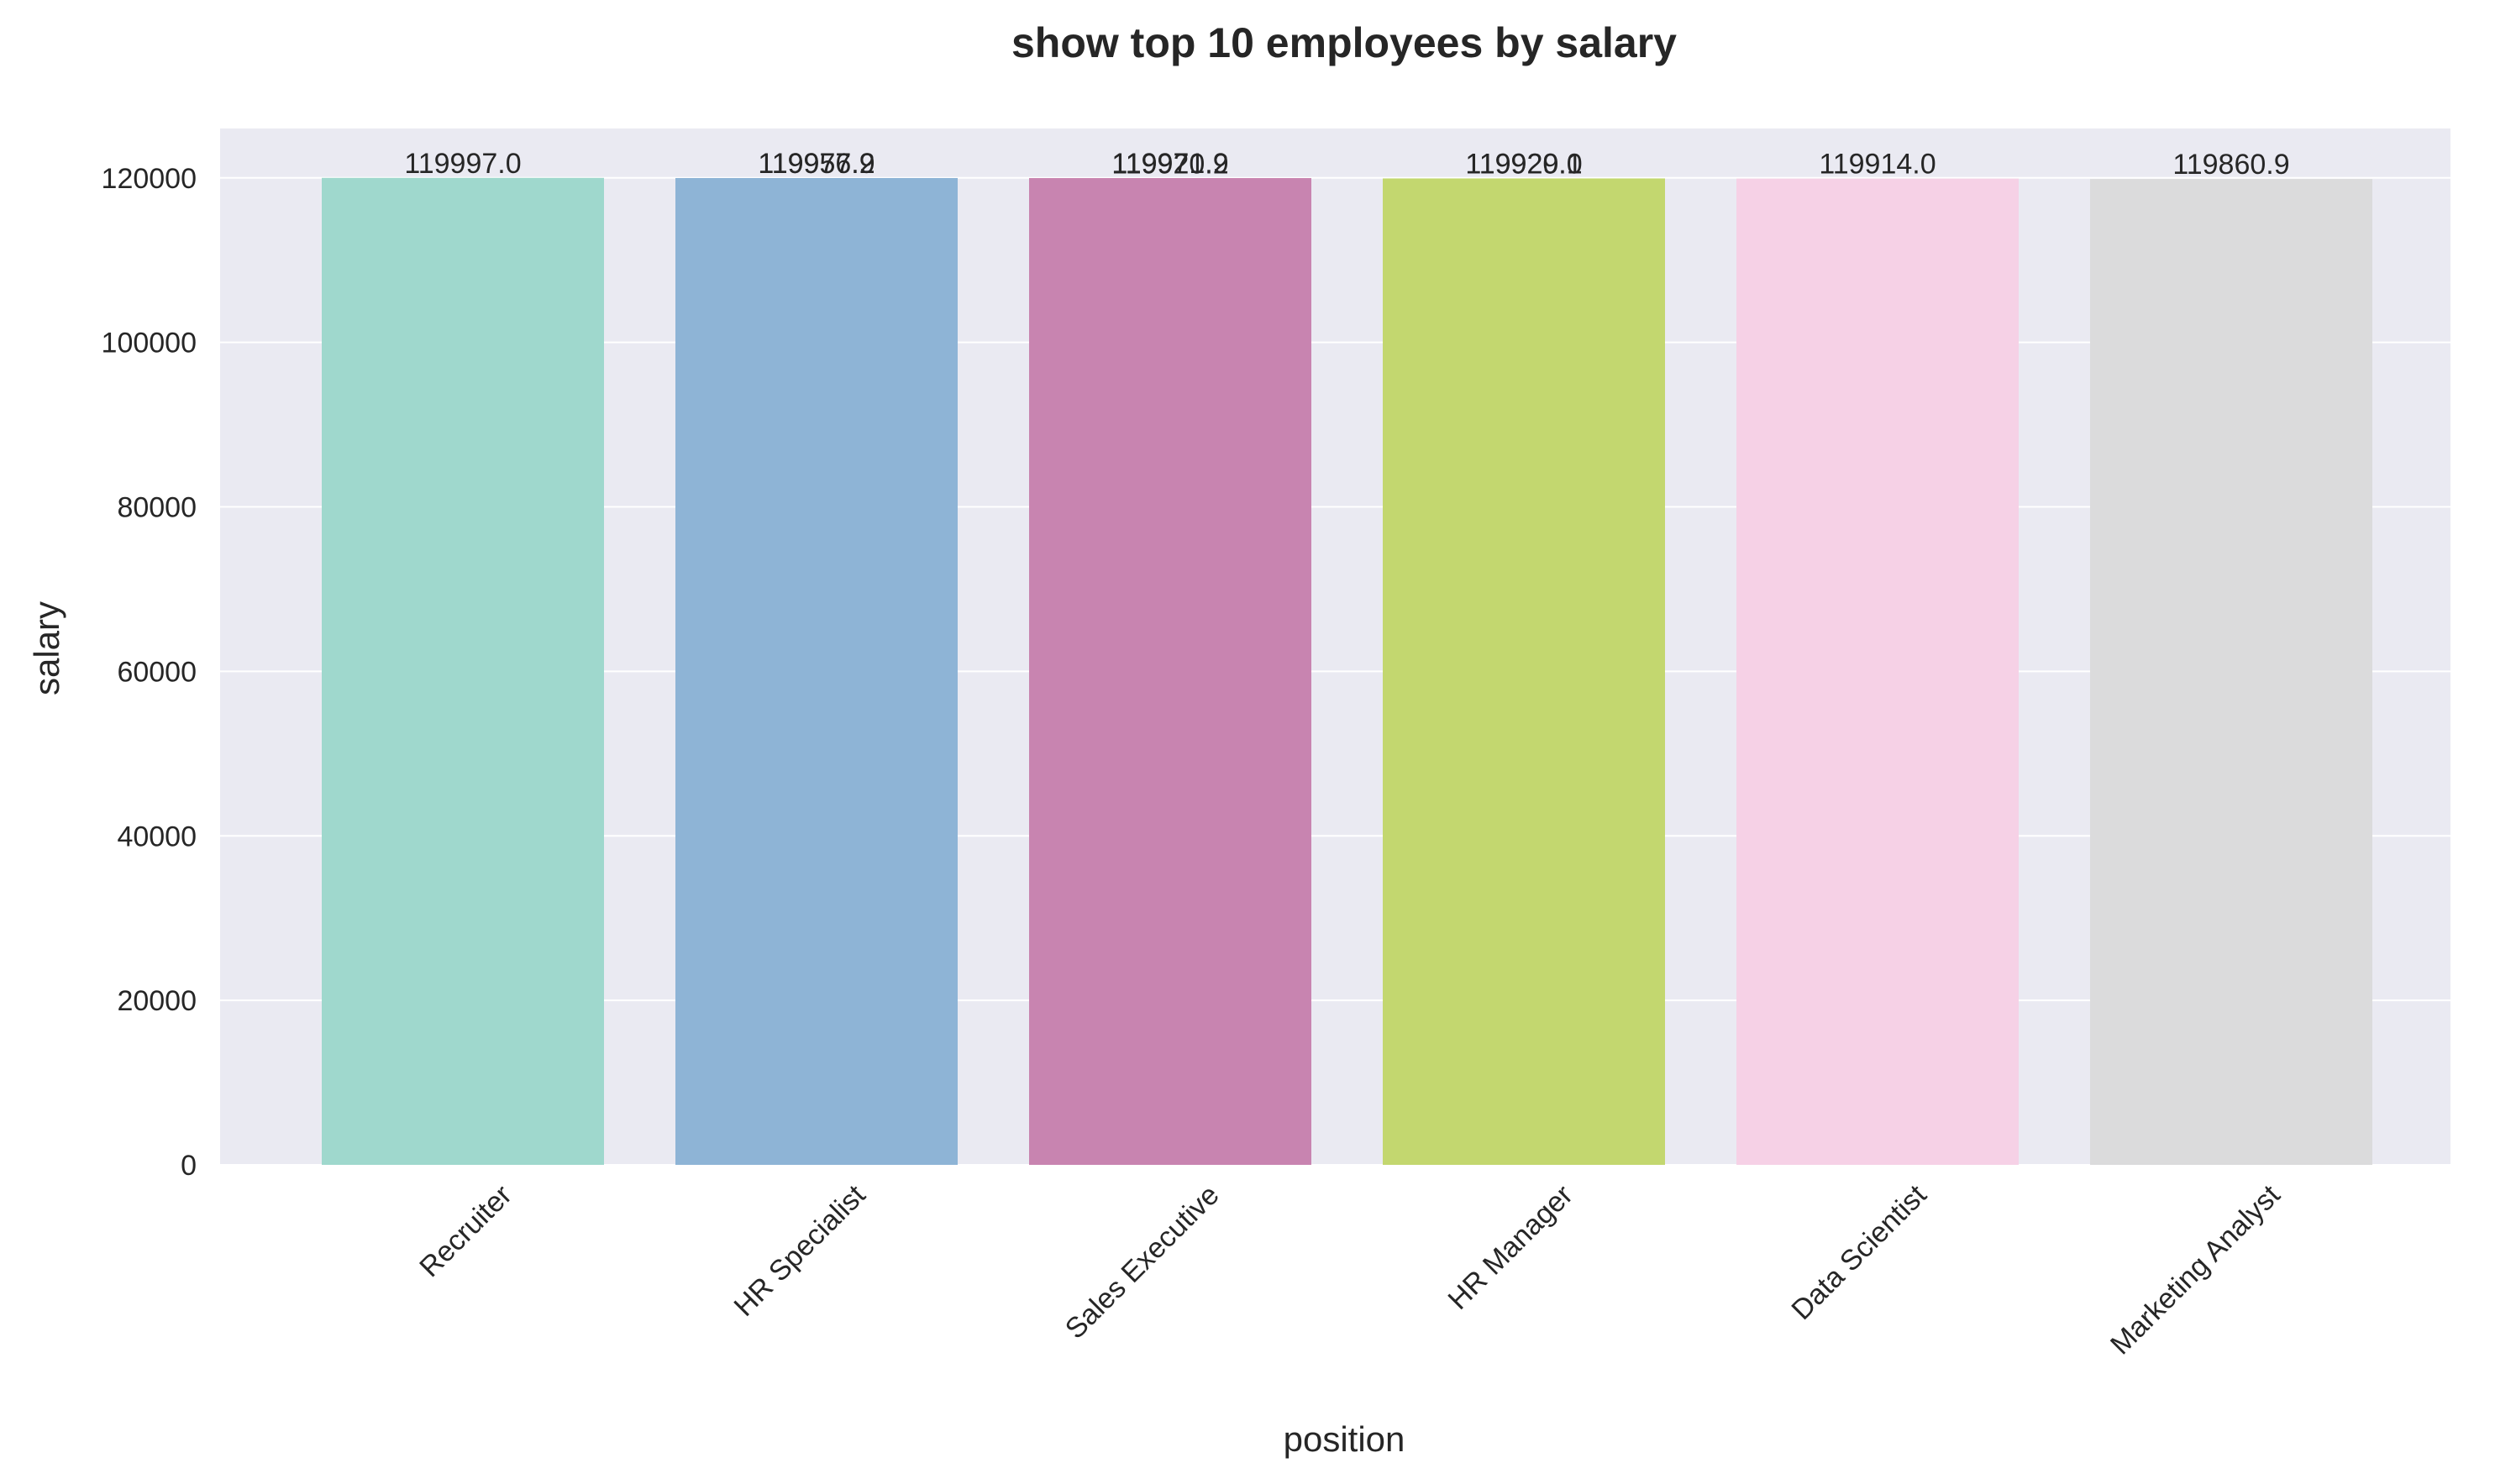 This screenshot has width=2495, height=1484. What do you see at coordinates (1170, 672) in the screenshot?
I see `bar-sales-executive` at bounding box center [1170, 672].